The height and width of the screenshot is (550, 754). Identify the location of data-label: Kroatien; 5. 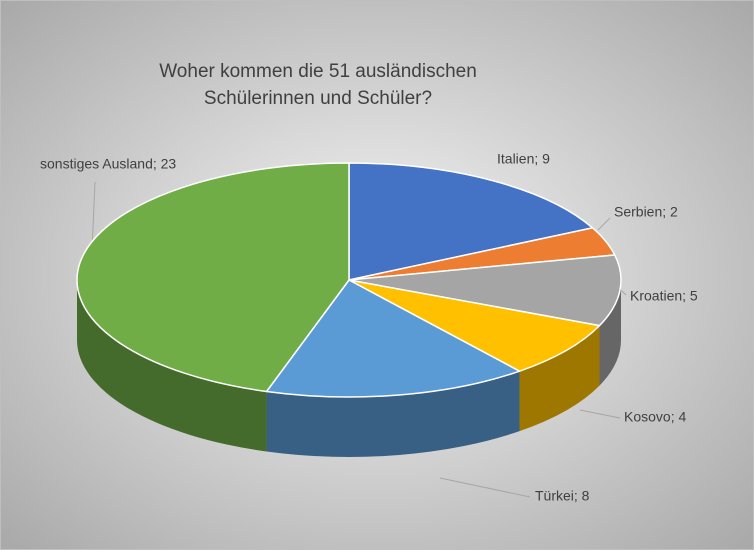
(664, 296).